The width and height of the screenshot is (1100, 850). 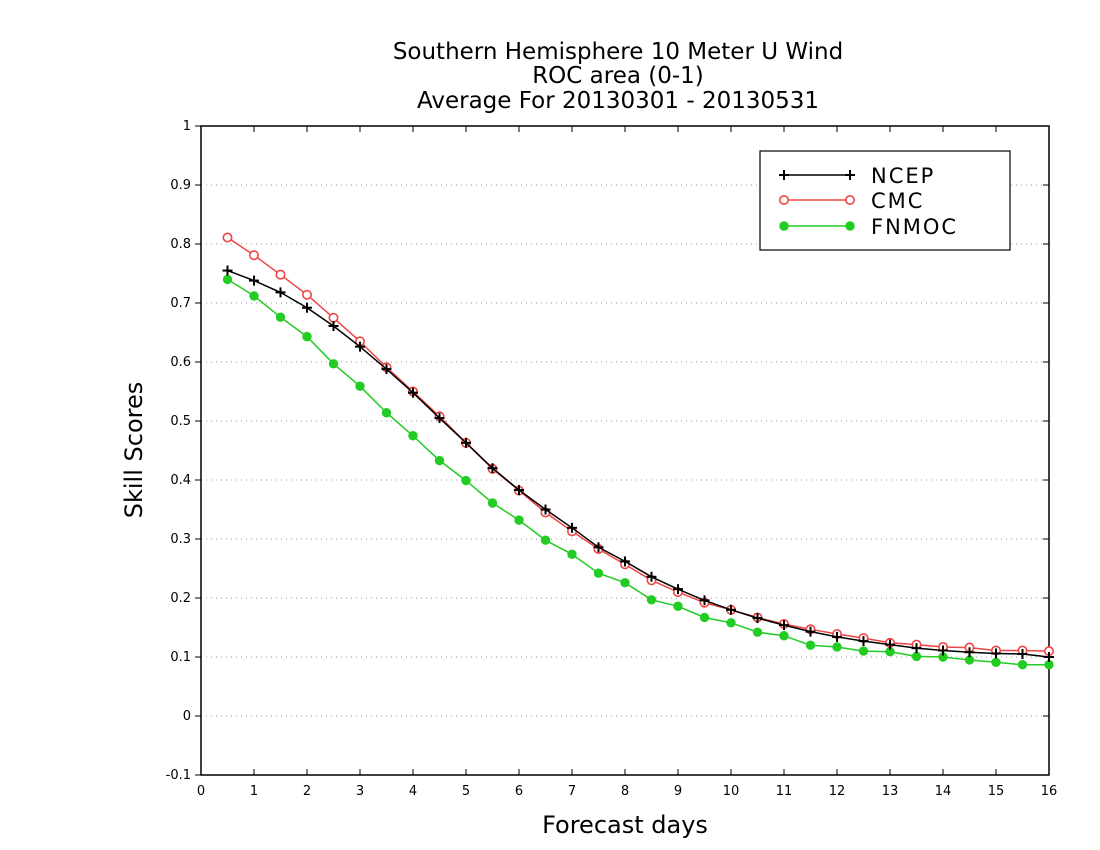 What do you see at coordinates (180, 539) in the screenshot?
I see `y-tick-label: 0.3` at bounding box center [180, 539].